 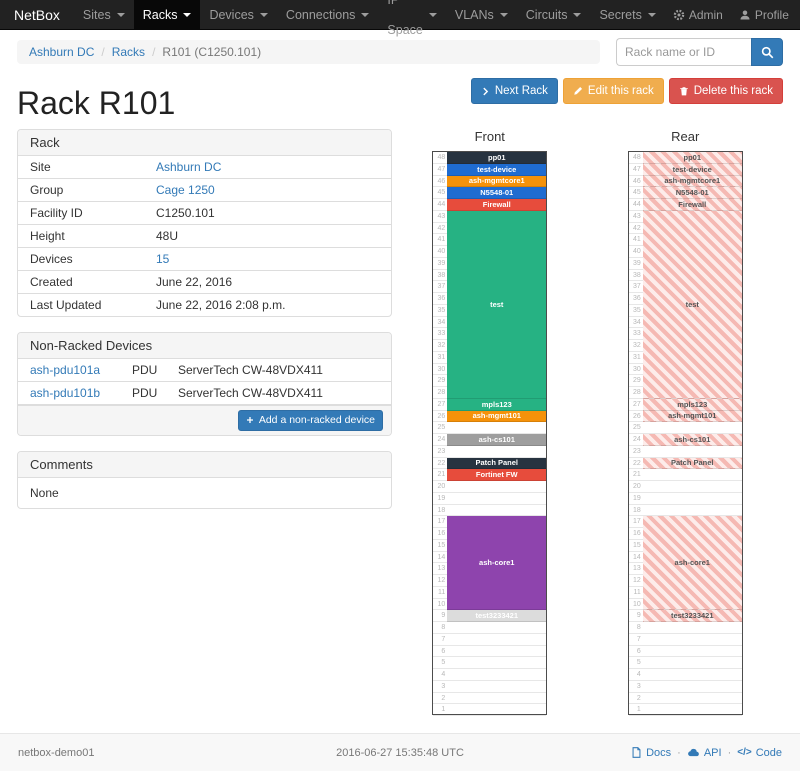 What do you see at coordinates (636, 298) in the screenshot?
I see `unit-number-label: 36` at bounding box center [636, 298].